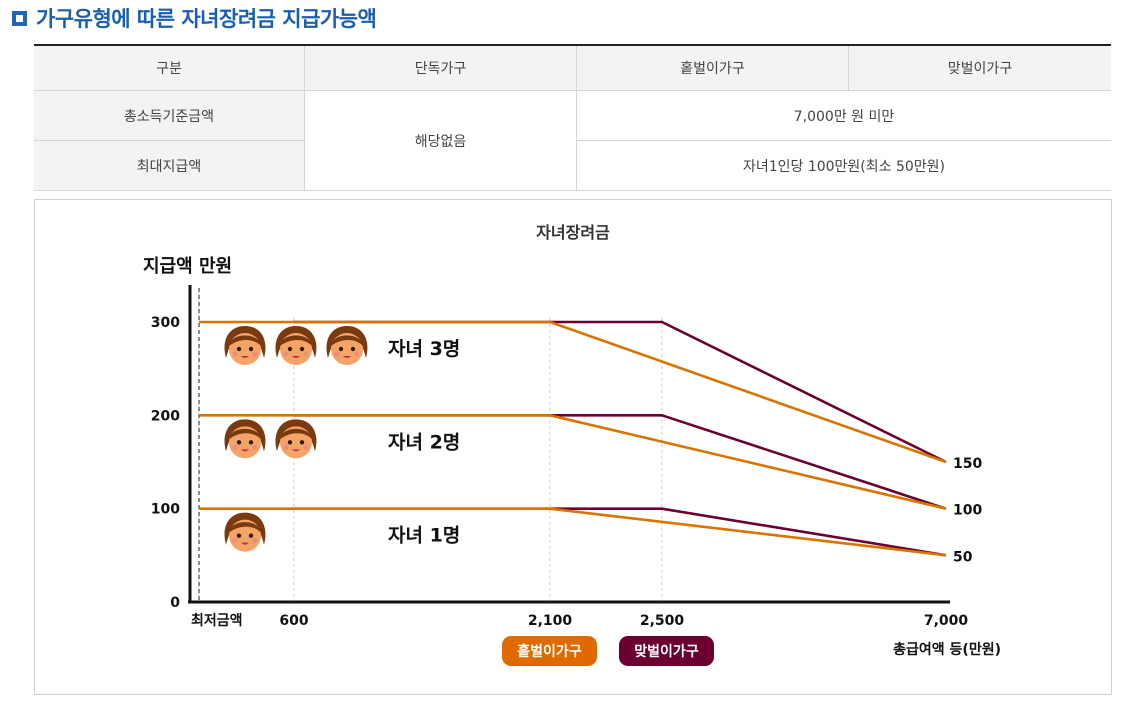  What do you see at coordinates (440, 67) in the screenshot?
I see `table-header-single: 단독가구` at bounding box center [440, 67].